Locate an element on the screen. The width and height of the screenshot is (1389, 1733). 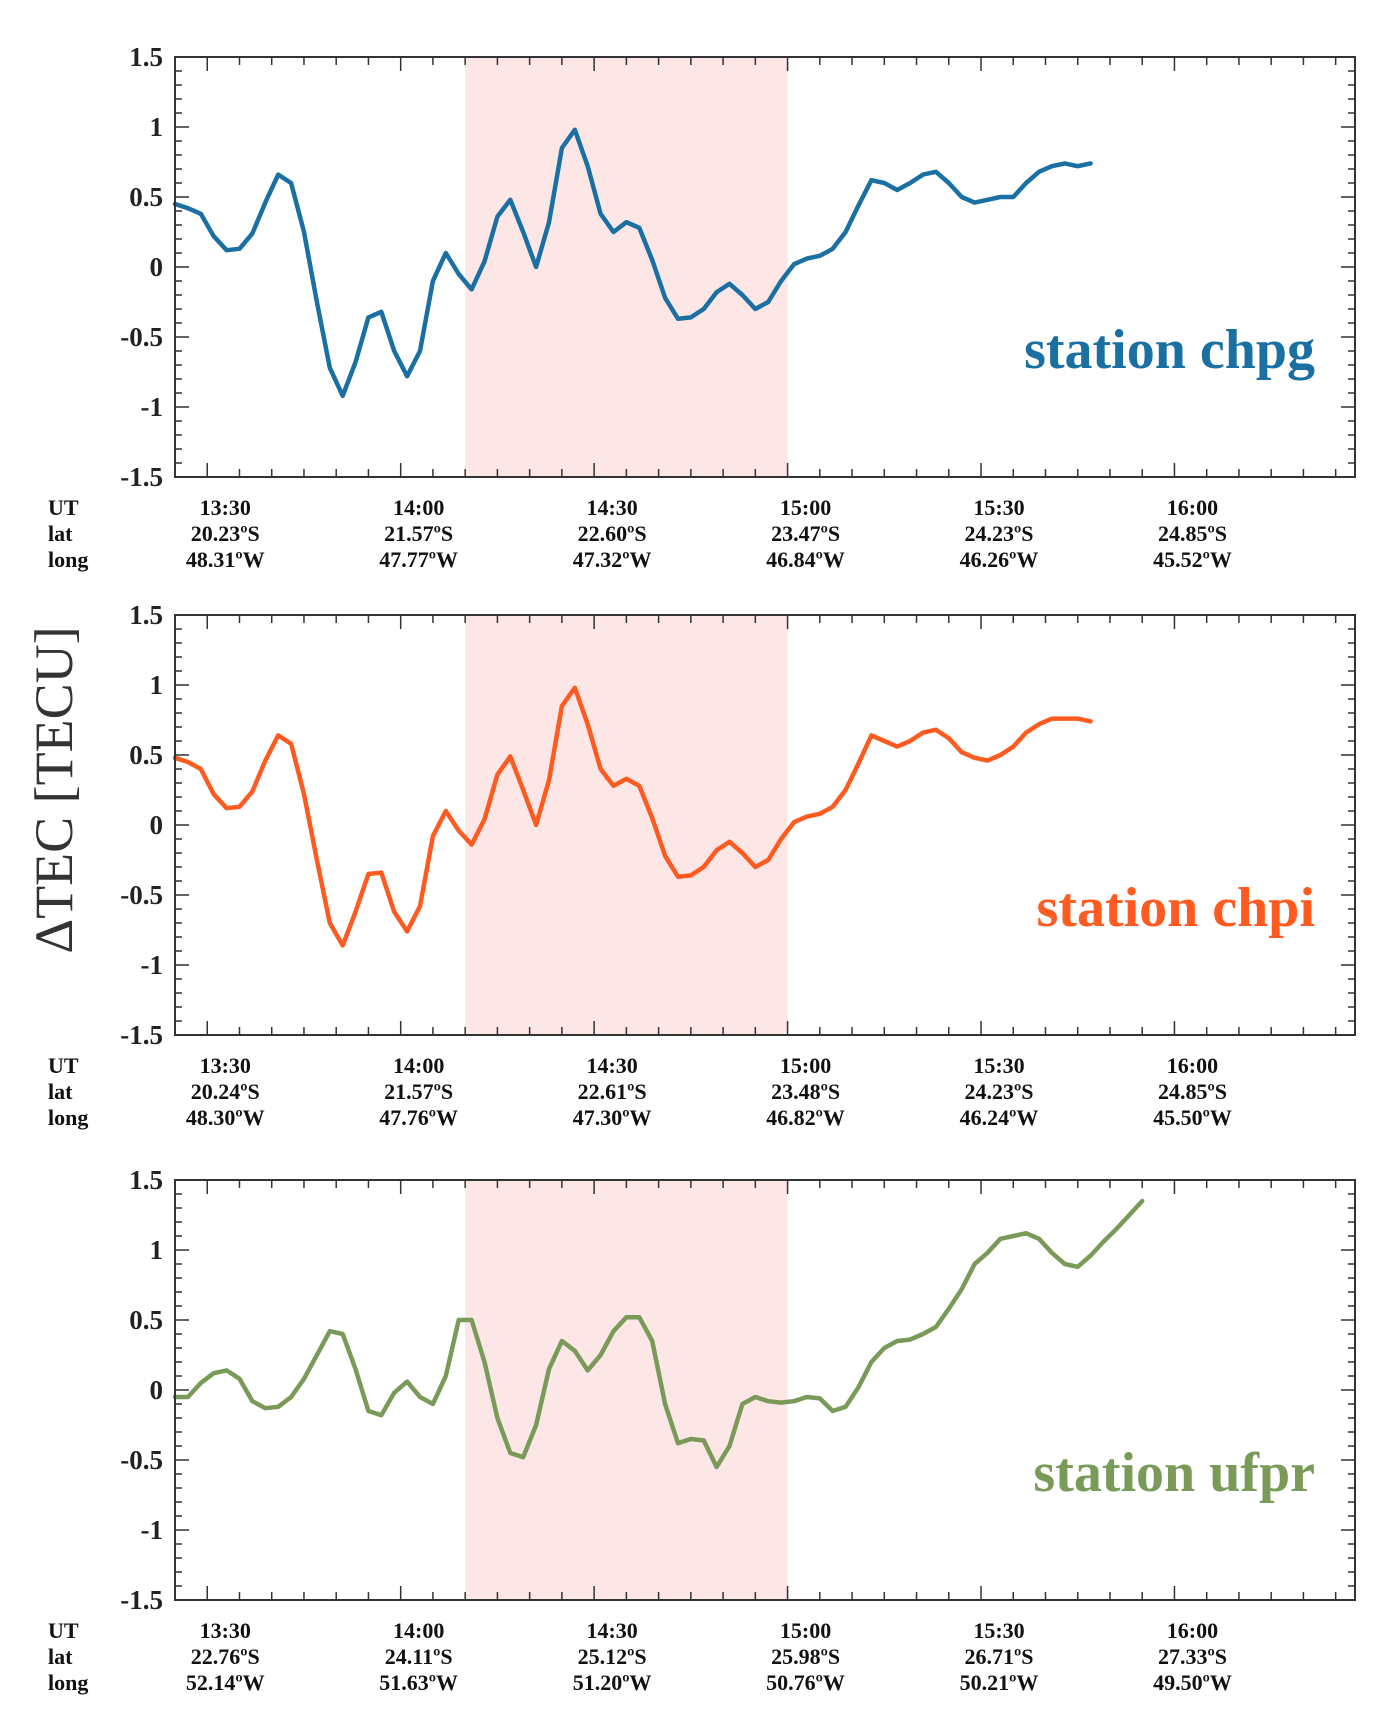
x-label-lat: 23.47ºS is located at coordinates (805, 533).